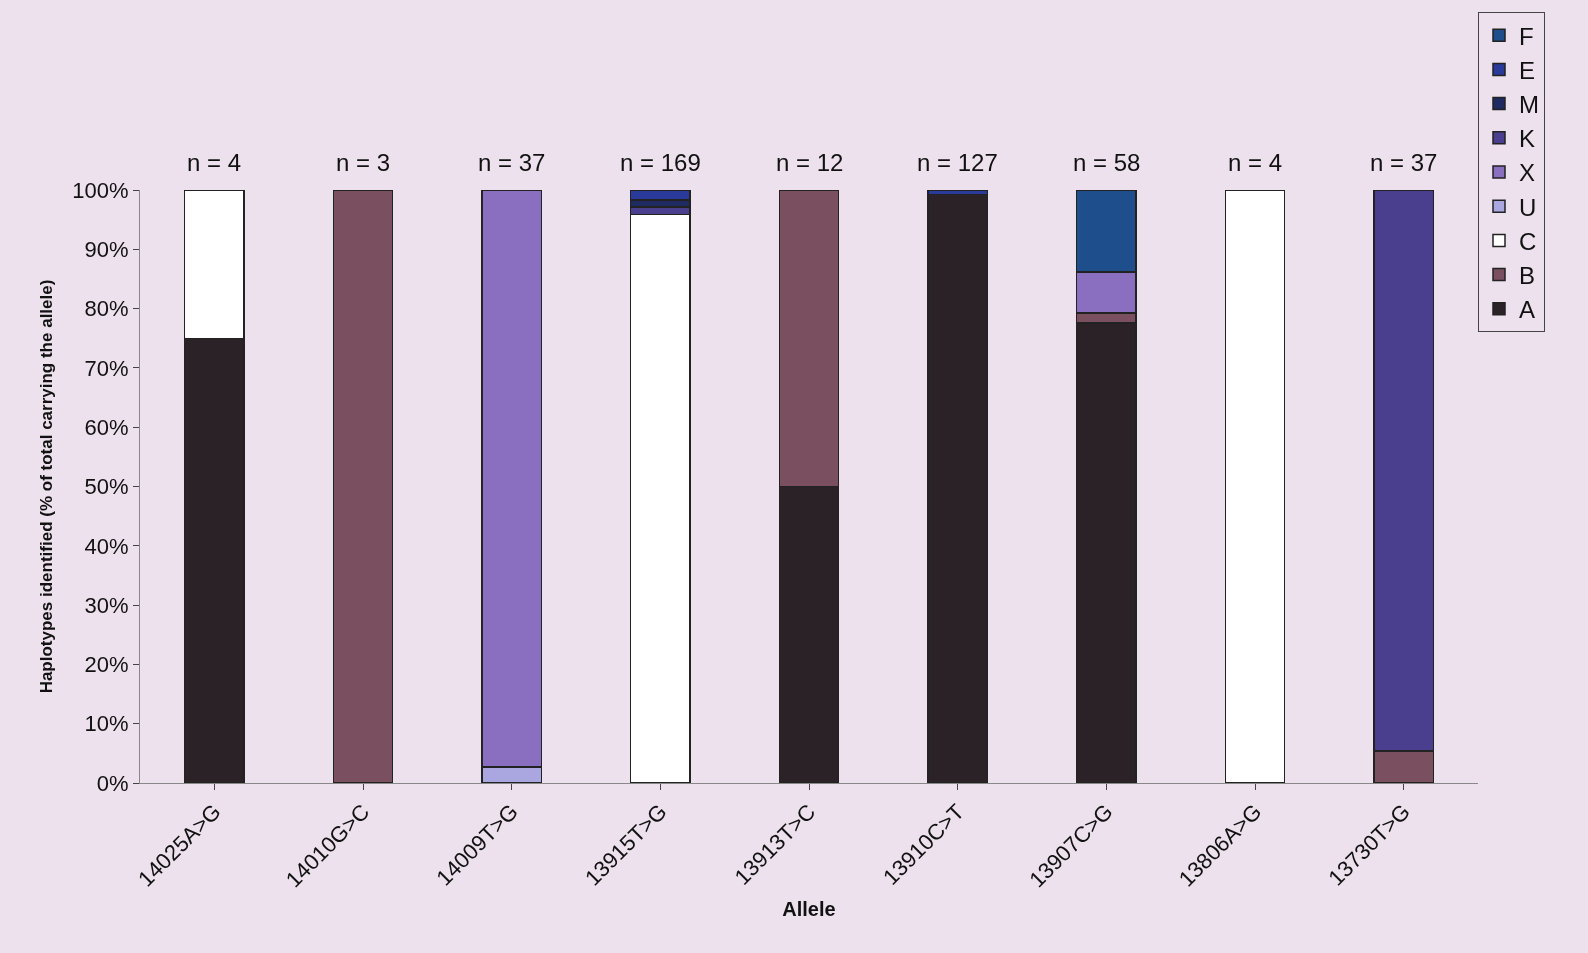 The image size is (1588, 953). Describe the element at coordinates (106, 487) in the screenshot. I see `y-tick-label: 50%` at that location.